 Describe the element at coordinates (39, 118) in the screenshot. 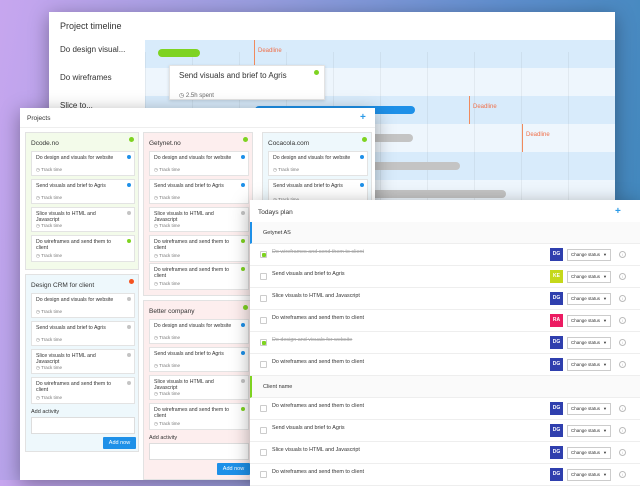

I see `projects-title: Projects` at that location.